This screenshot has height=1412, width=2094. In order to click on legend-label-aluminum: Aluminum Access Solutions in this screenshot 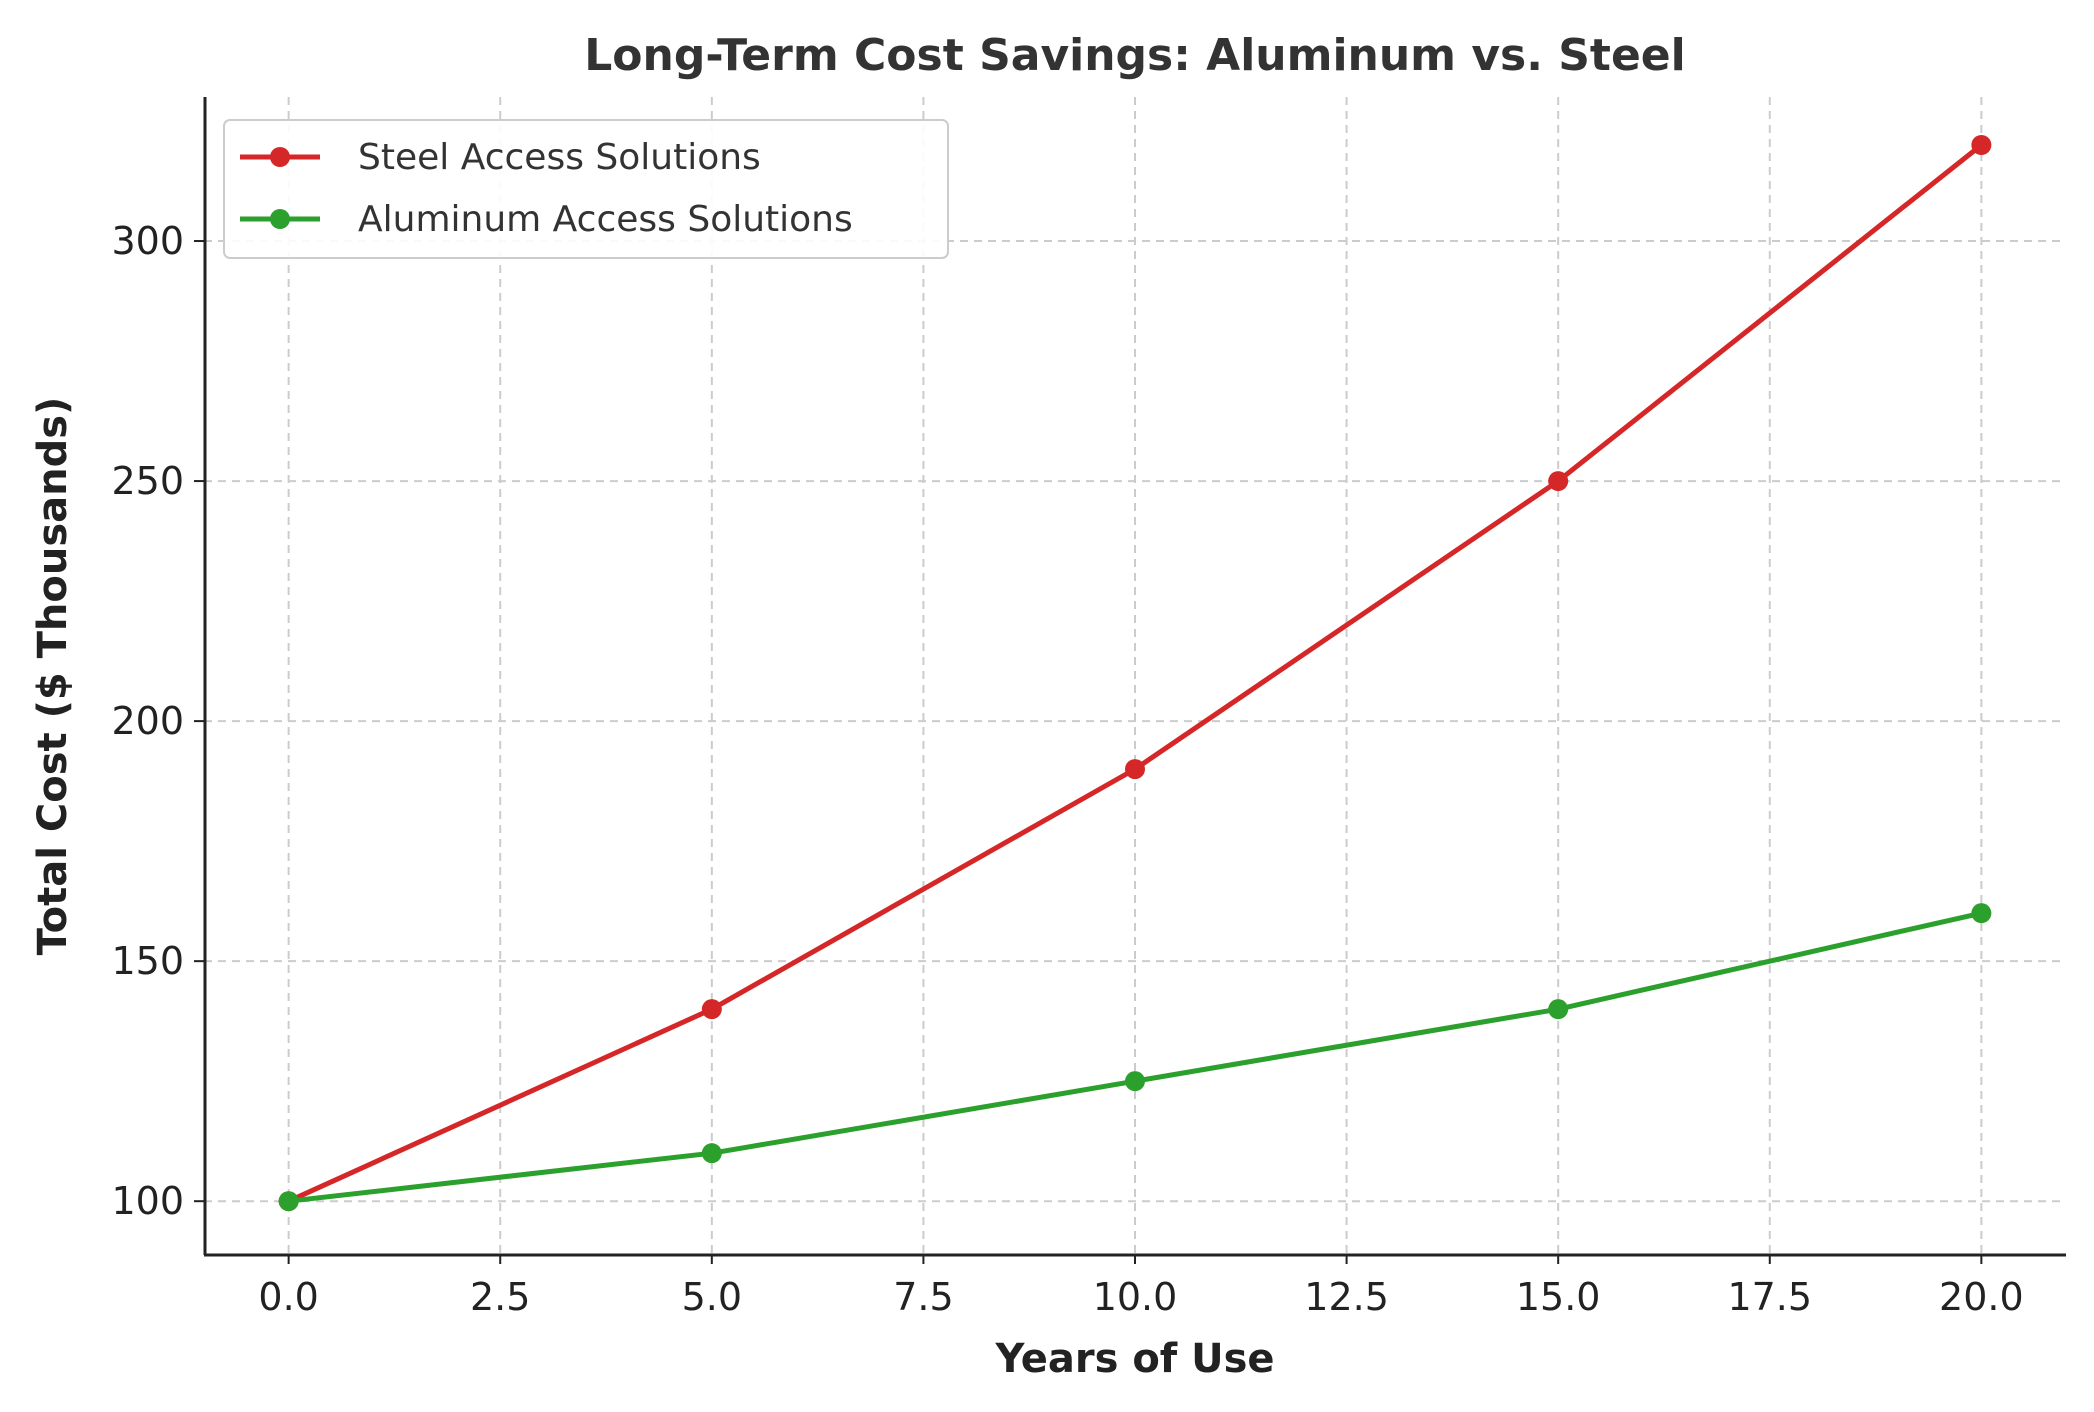, I will do `click(605, 219)`.